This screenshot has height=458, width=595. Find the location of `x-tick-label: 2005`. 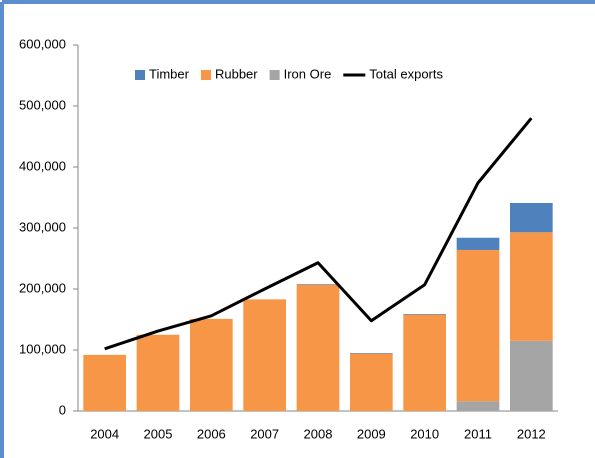

x-tick-label: 2005 is located at coordinates (158, 433).